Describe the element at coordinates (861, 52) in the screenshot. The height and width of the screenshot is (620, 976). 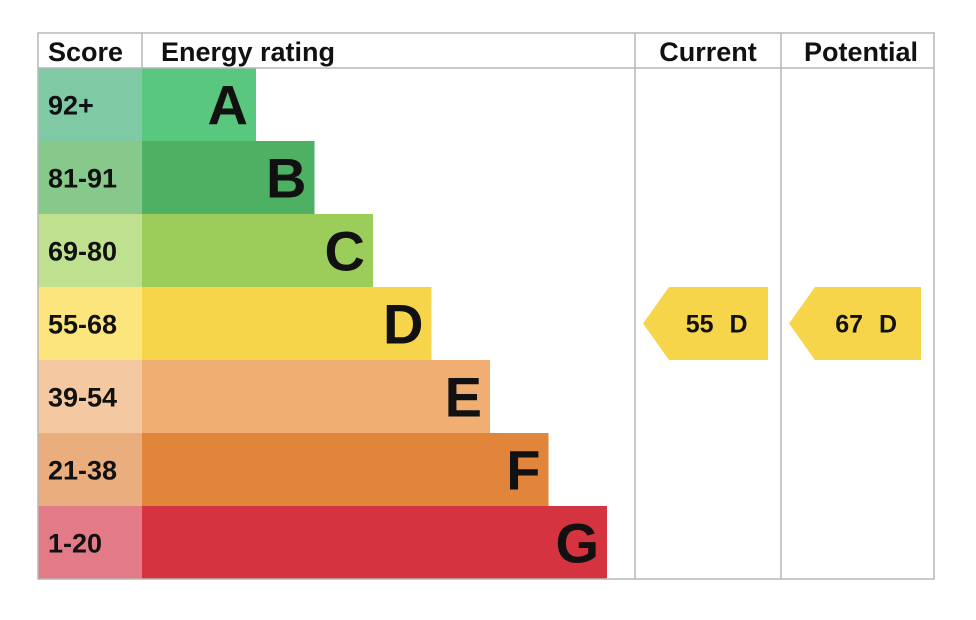
I see `potential-header: Potential` at that location.